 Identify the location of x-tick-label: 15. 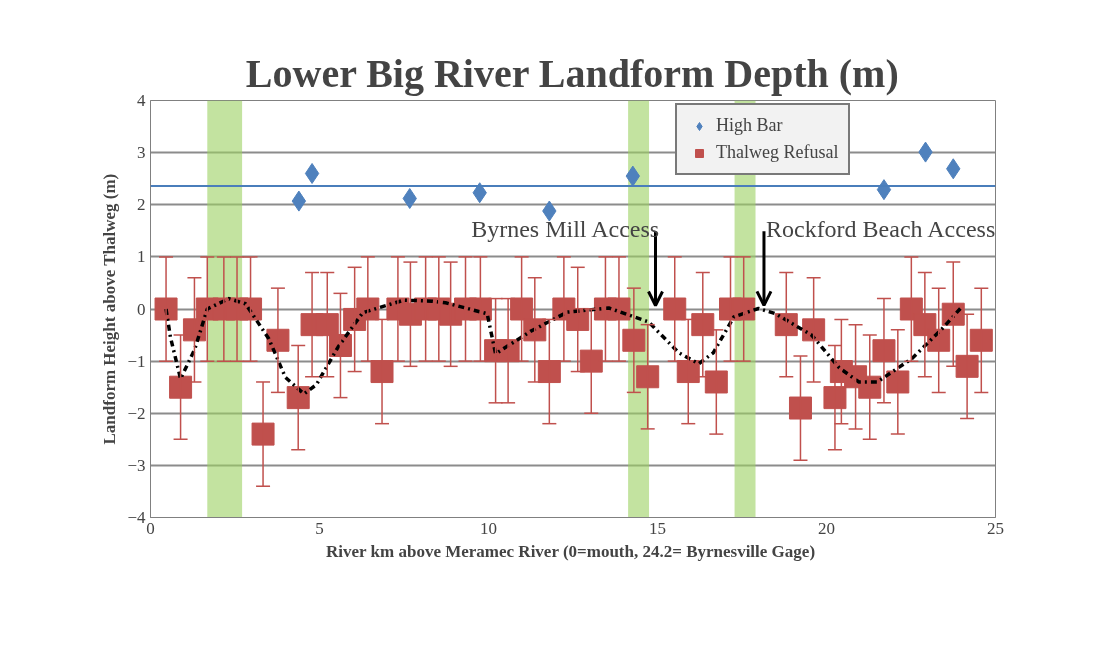
(657, 528).